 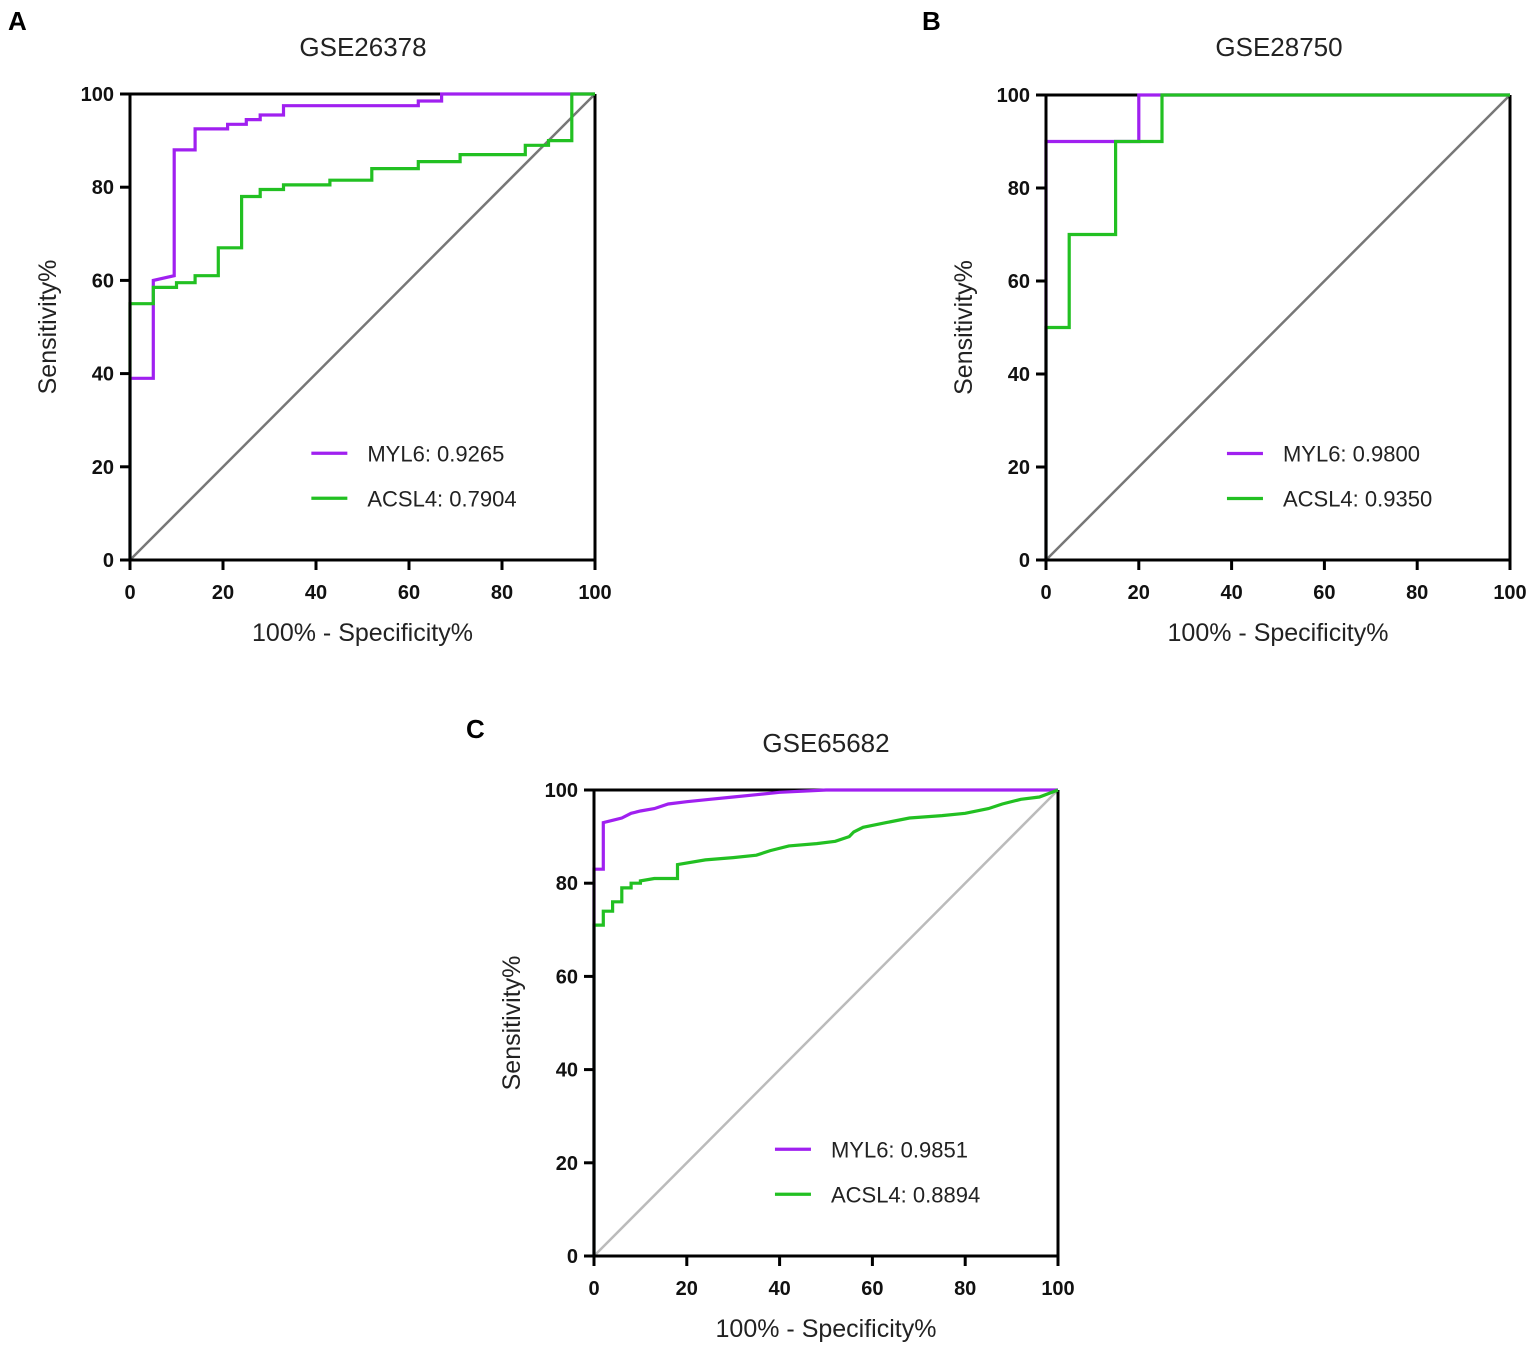 What do you see at coordinates (1417, 593) in the screenshot?
I see `panel-b-x-tick-label: 80` at bounding box center [1417, 593].